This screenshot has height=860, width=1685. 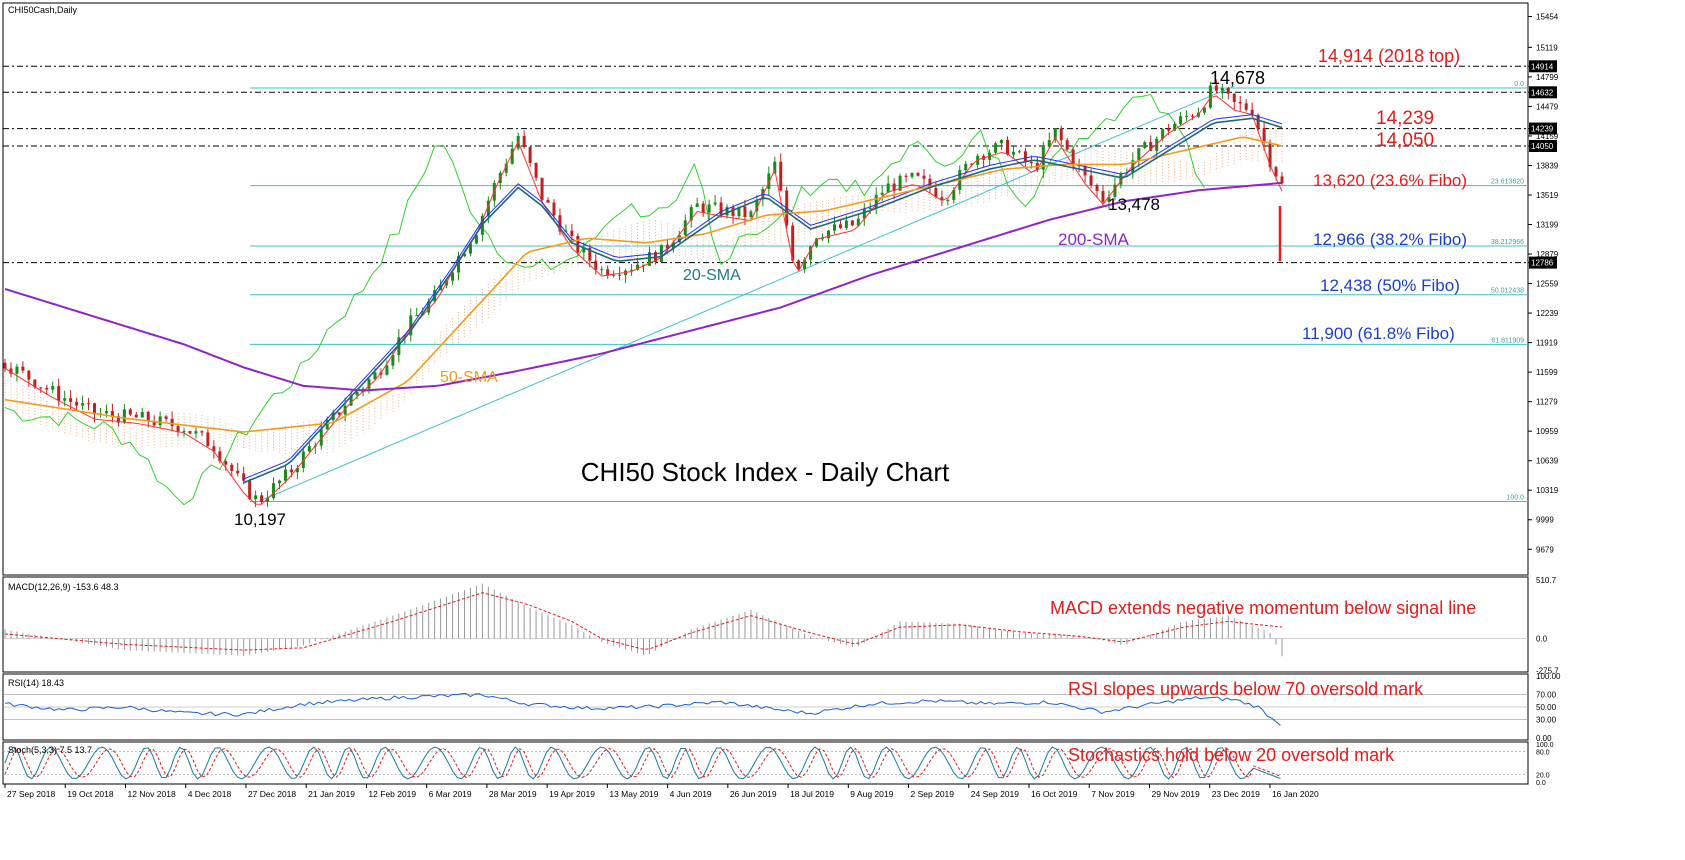 I want to click on annotation-50-sma: 50-SMA, so click(x=469, y=377).